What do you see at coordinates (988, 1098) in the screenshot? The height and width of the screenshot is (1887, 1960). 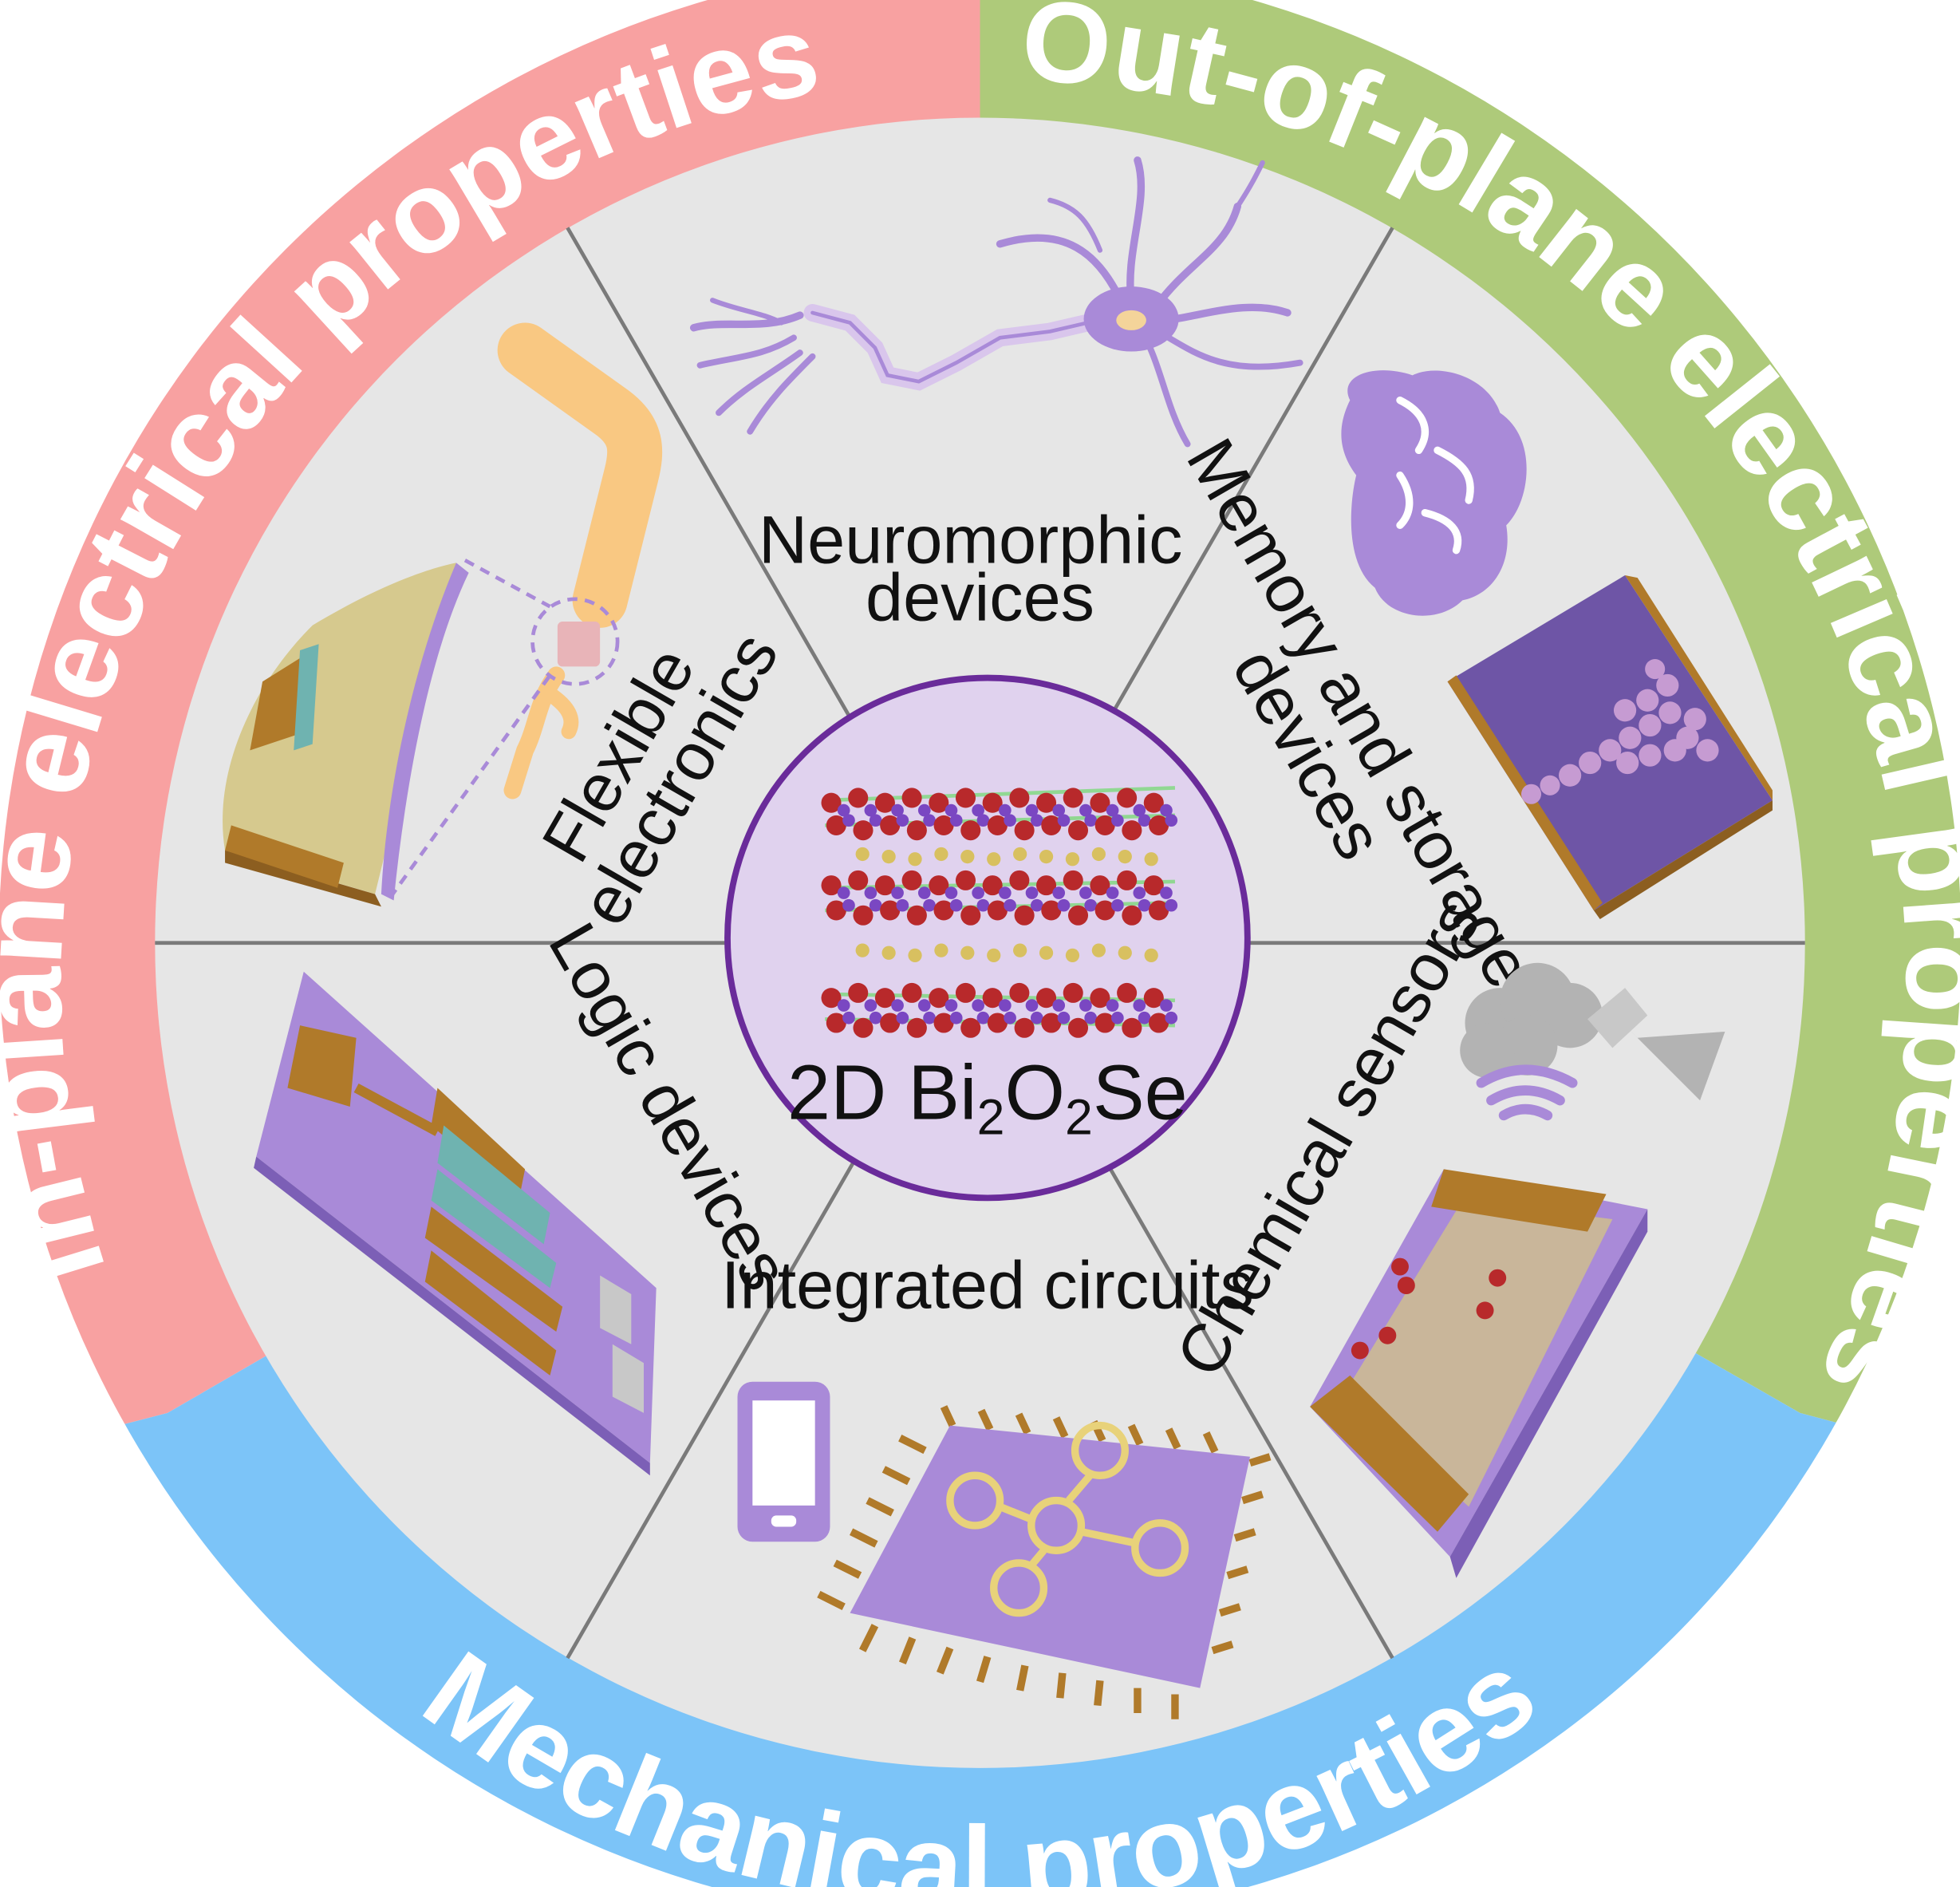 I see `center-label: 2D Bi2O2Se` at bounding box center [988, 1098].